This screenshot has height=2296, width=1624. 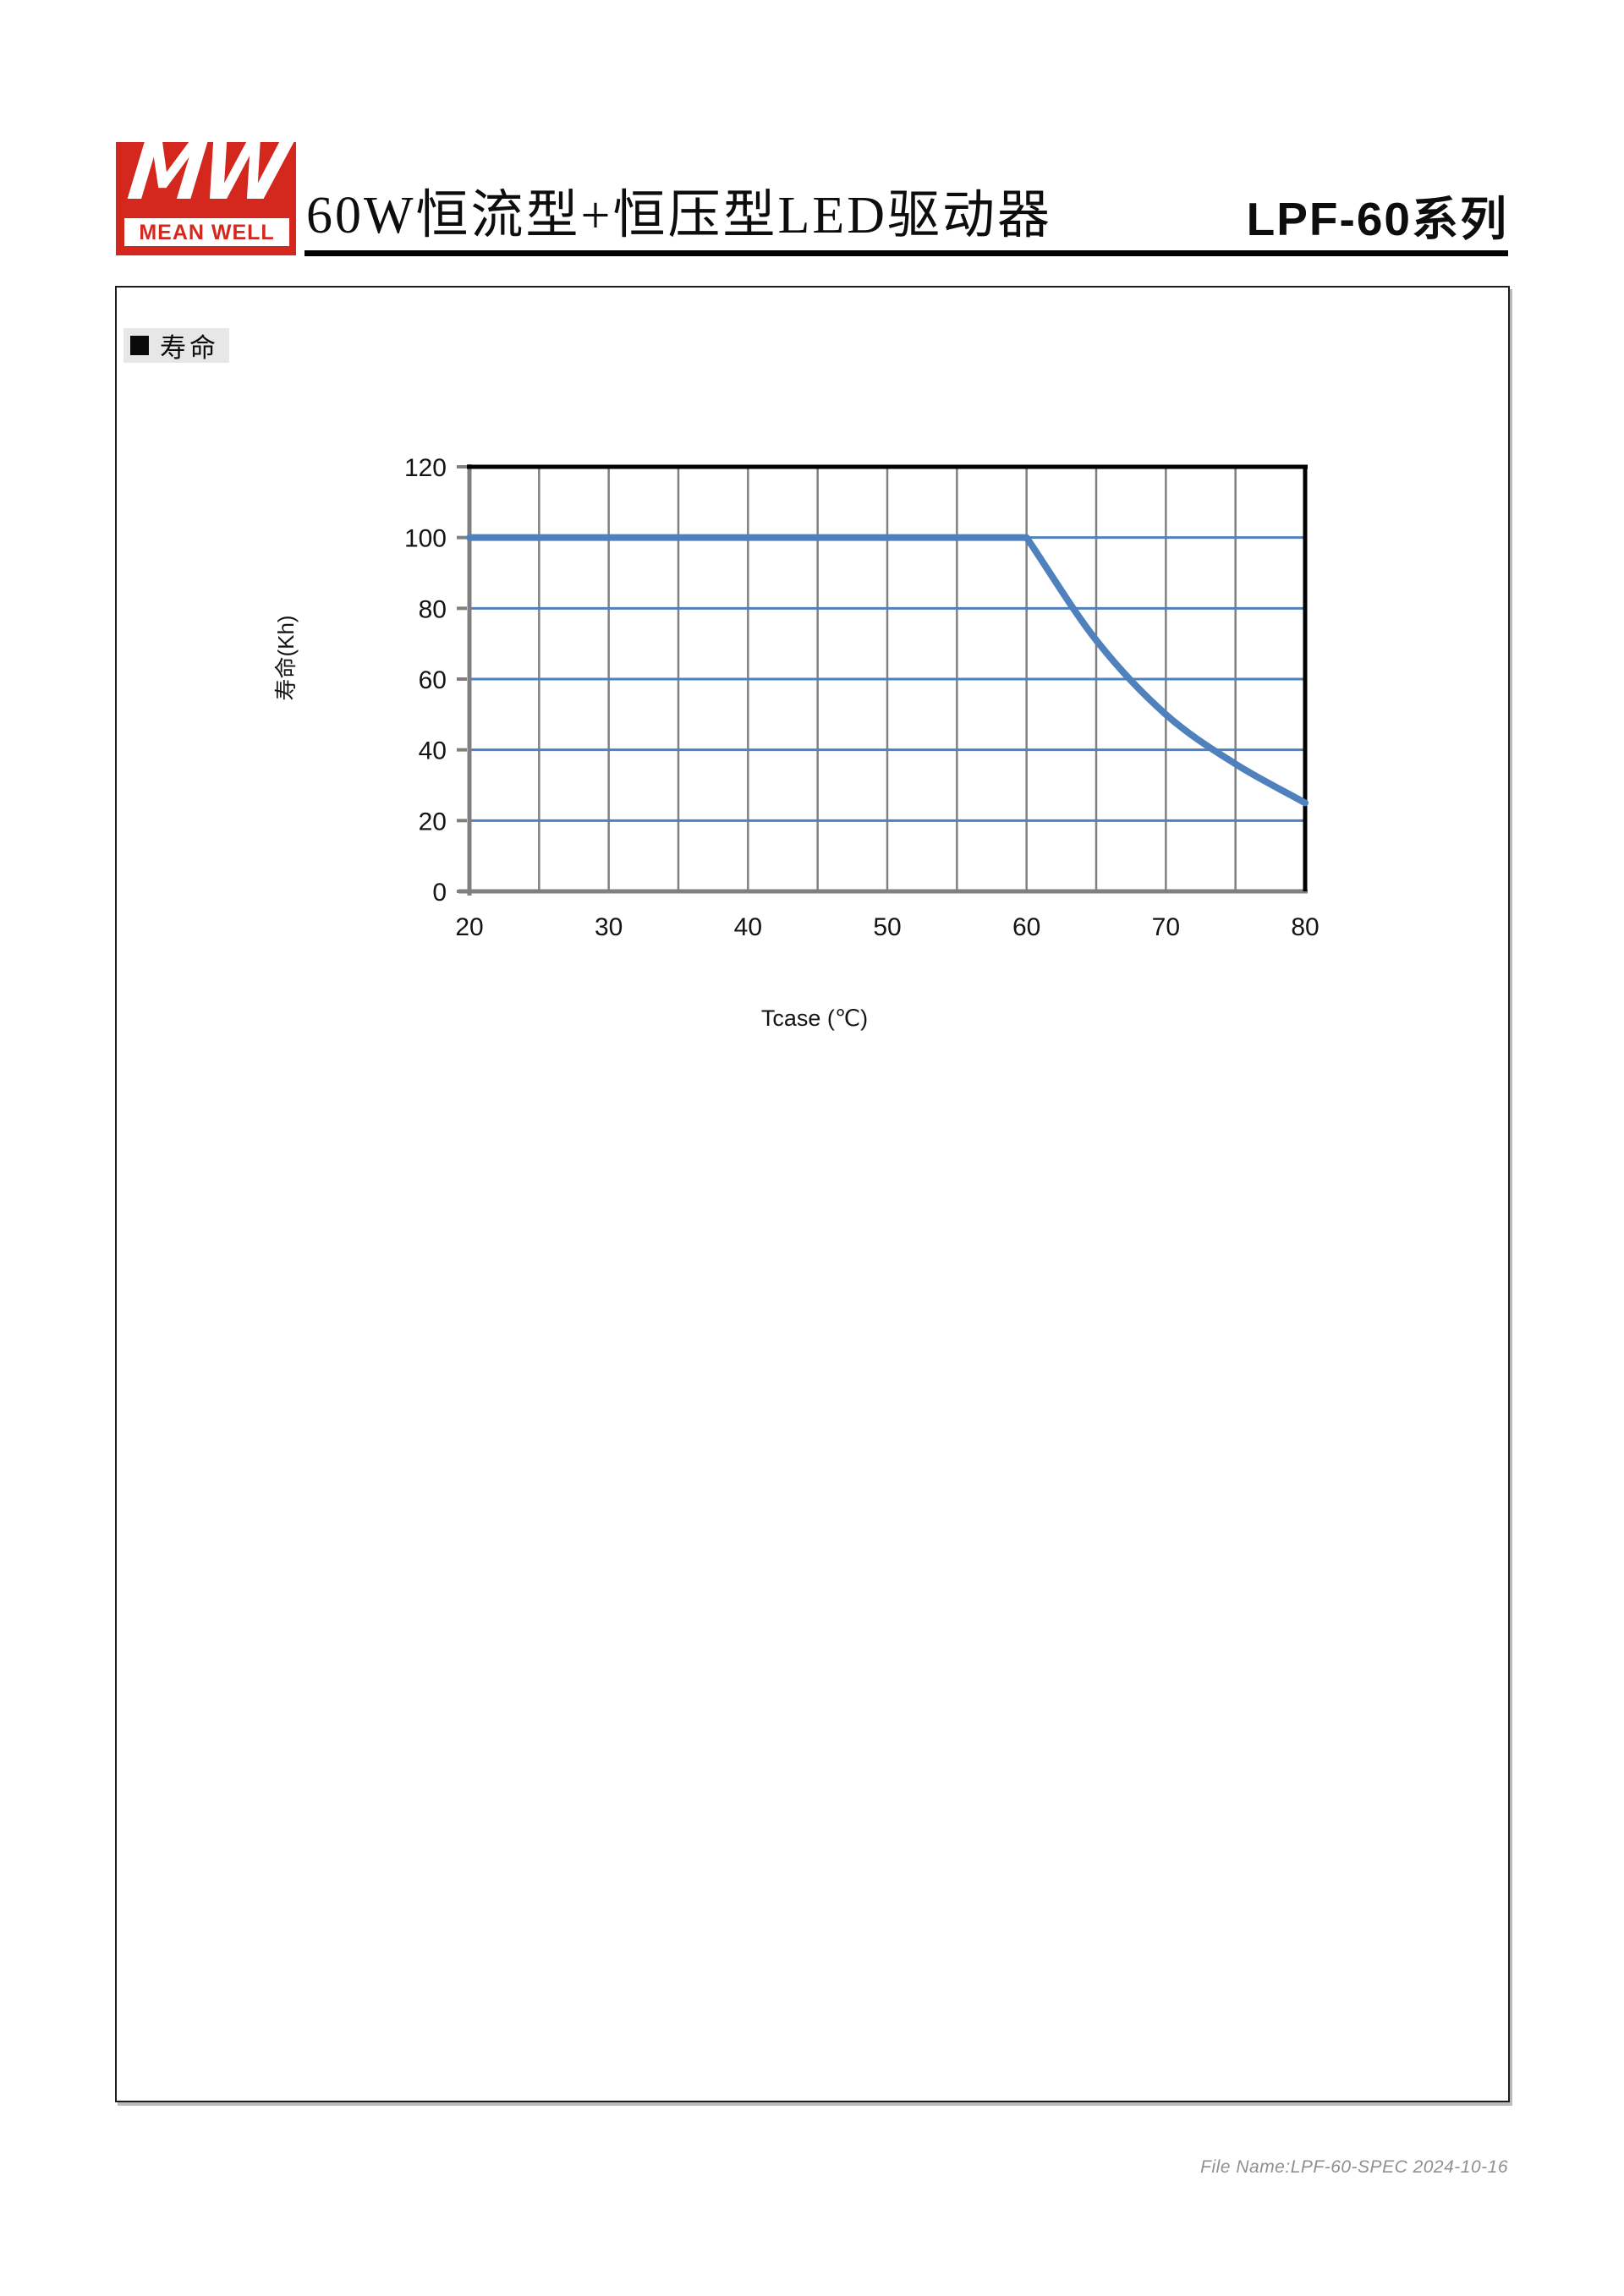 I want to click on x-tick-label: 20, so click(x=469, y=927).